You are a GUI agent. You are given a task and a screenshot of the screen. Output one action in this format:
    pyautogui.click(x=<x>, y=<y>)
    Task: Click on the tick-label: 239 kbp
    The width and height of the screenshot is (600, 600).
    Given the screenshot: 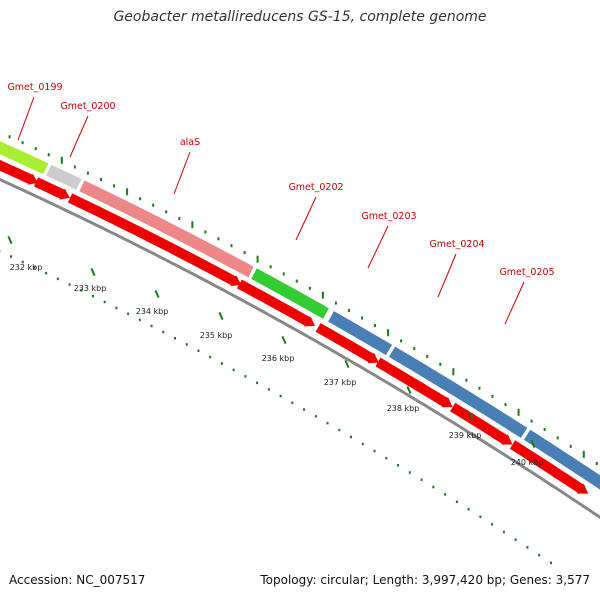 What is the action you would take?
    pyautogui.click(x=465, y=435)
    